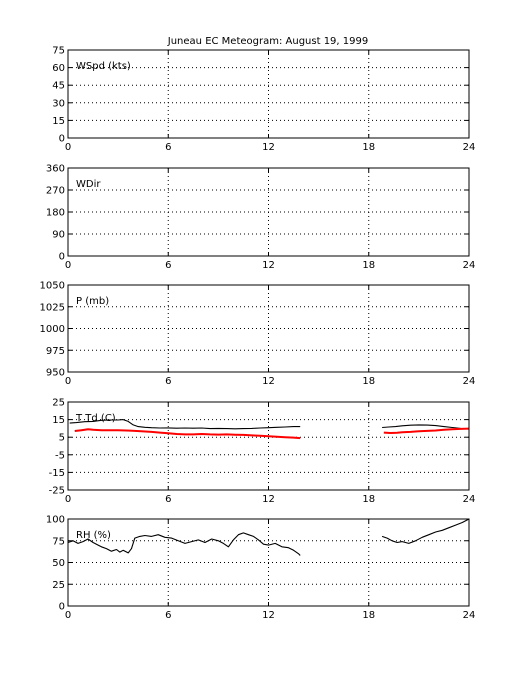 The image size is (520, 688). What do you see at coordinates (55, 213) in the screenshot?
I see `y-tick-label: 180` at bounding box center [55, 213].